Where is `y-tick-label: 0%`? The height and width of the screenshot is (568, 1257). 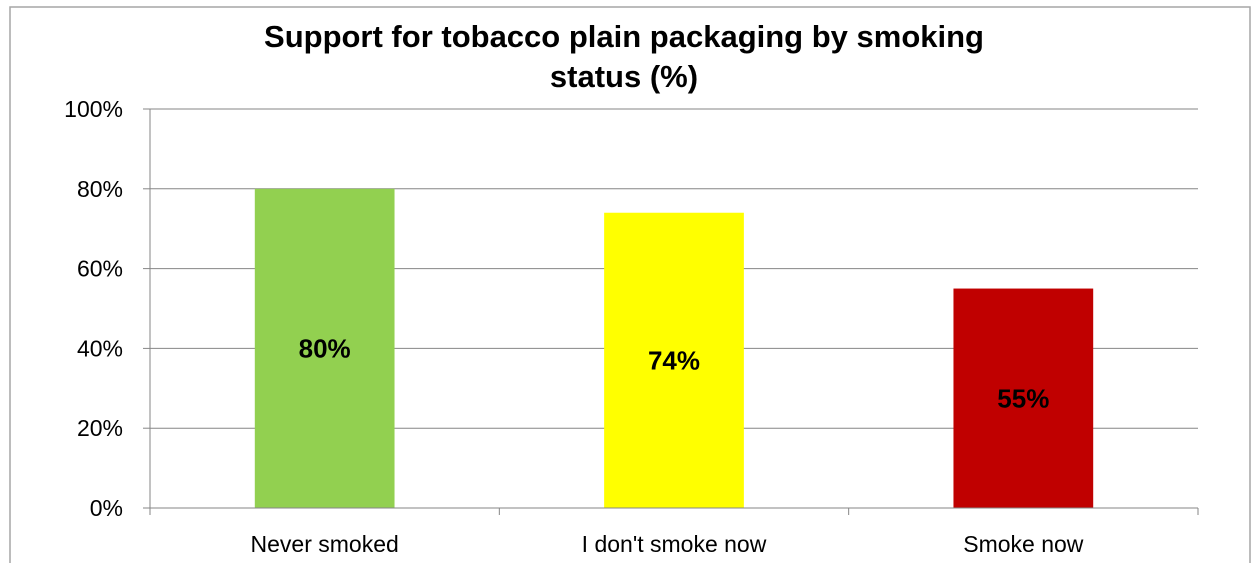 y-tick-label: 0% is located at coordinates (106, 508).